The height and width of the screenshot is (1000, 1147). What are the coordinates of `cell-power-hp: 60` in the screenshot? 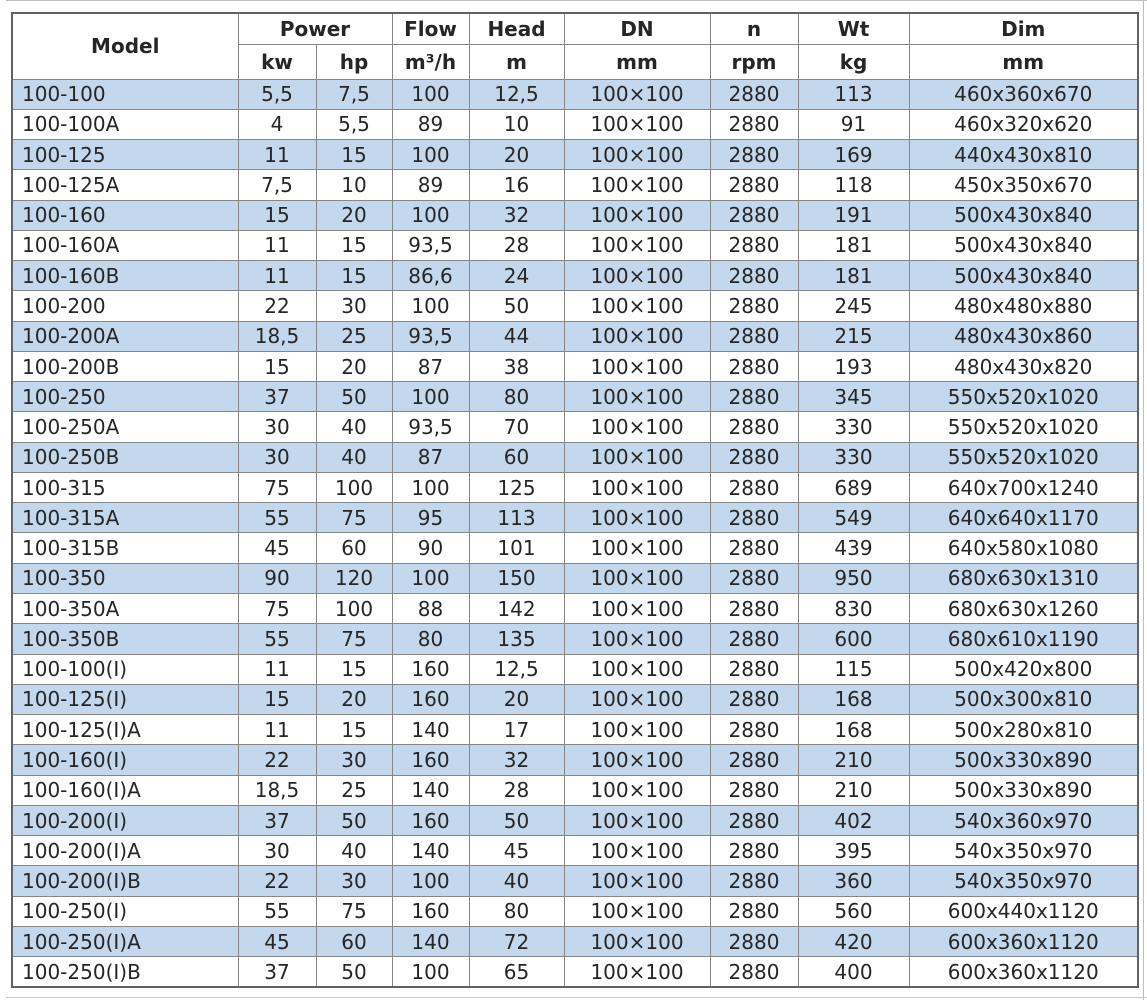 It's located at (354, 548).